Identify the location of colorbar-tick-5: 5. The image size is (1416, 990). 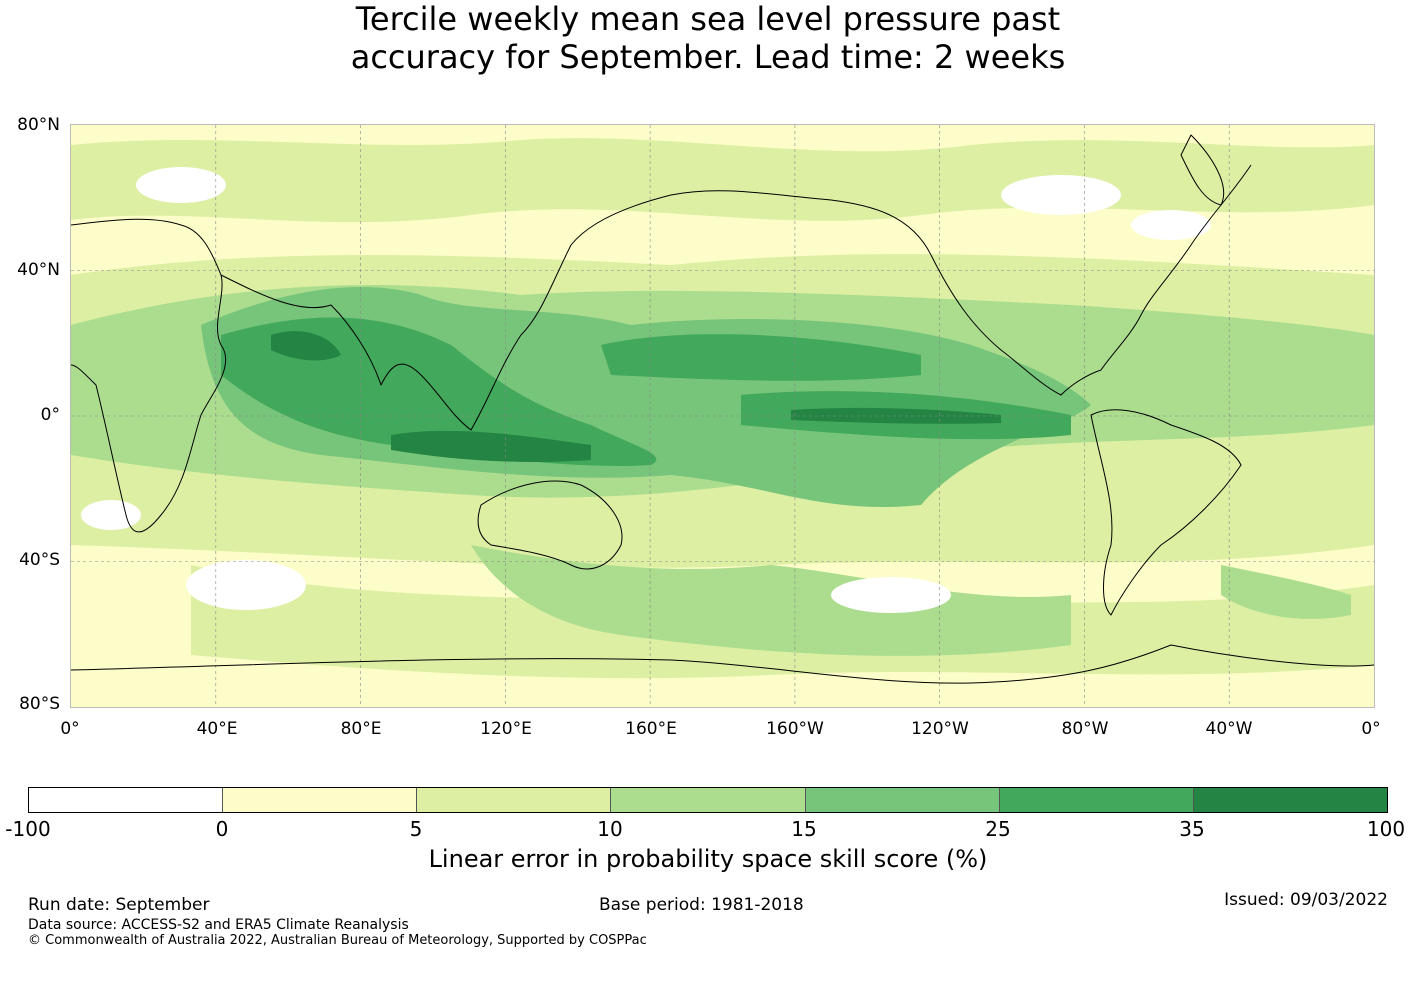
(416, 829).